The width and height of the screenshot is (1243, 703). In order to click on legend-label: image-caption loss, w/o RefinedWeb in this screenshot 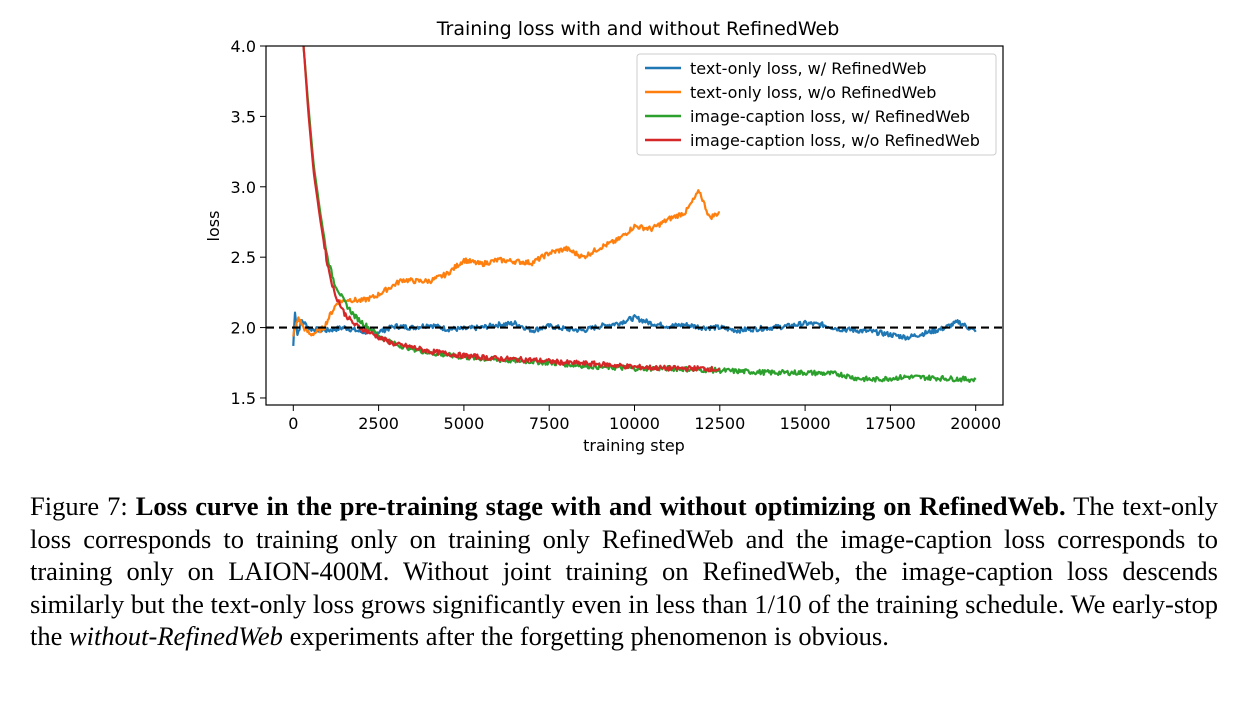, I will do `click(835, 140)`.